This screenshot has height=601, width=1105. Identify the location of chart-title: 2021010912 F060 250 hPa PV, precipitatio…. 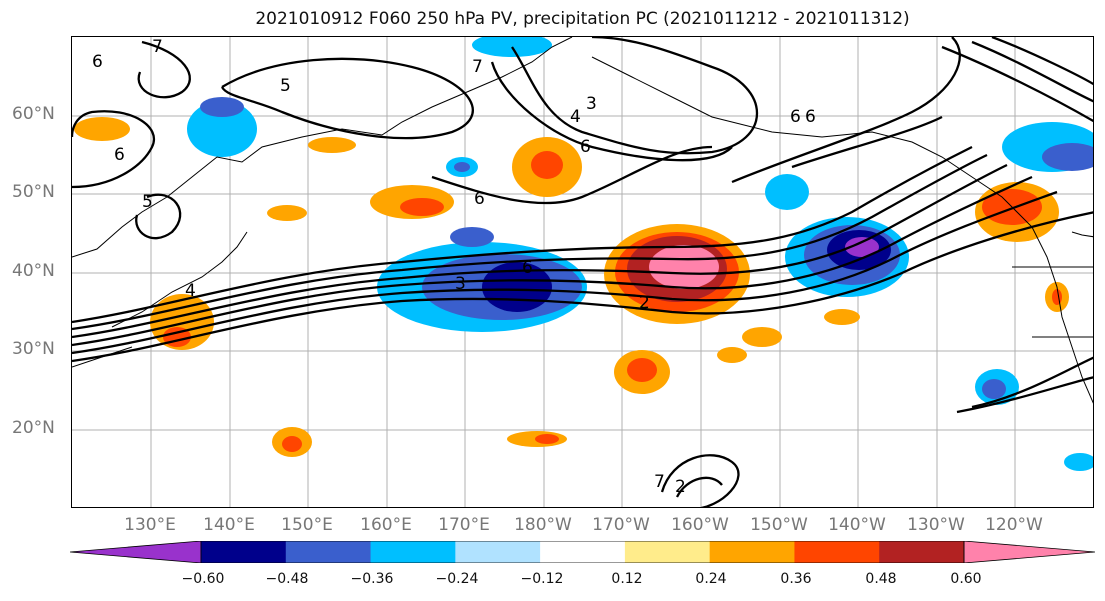
(582, 19).